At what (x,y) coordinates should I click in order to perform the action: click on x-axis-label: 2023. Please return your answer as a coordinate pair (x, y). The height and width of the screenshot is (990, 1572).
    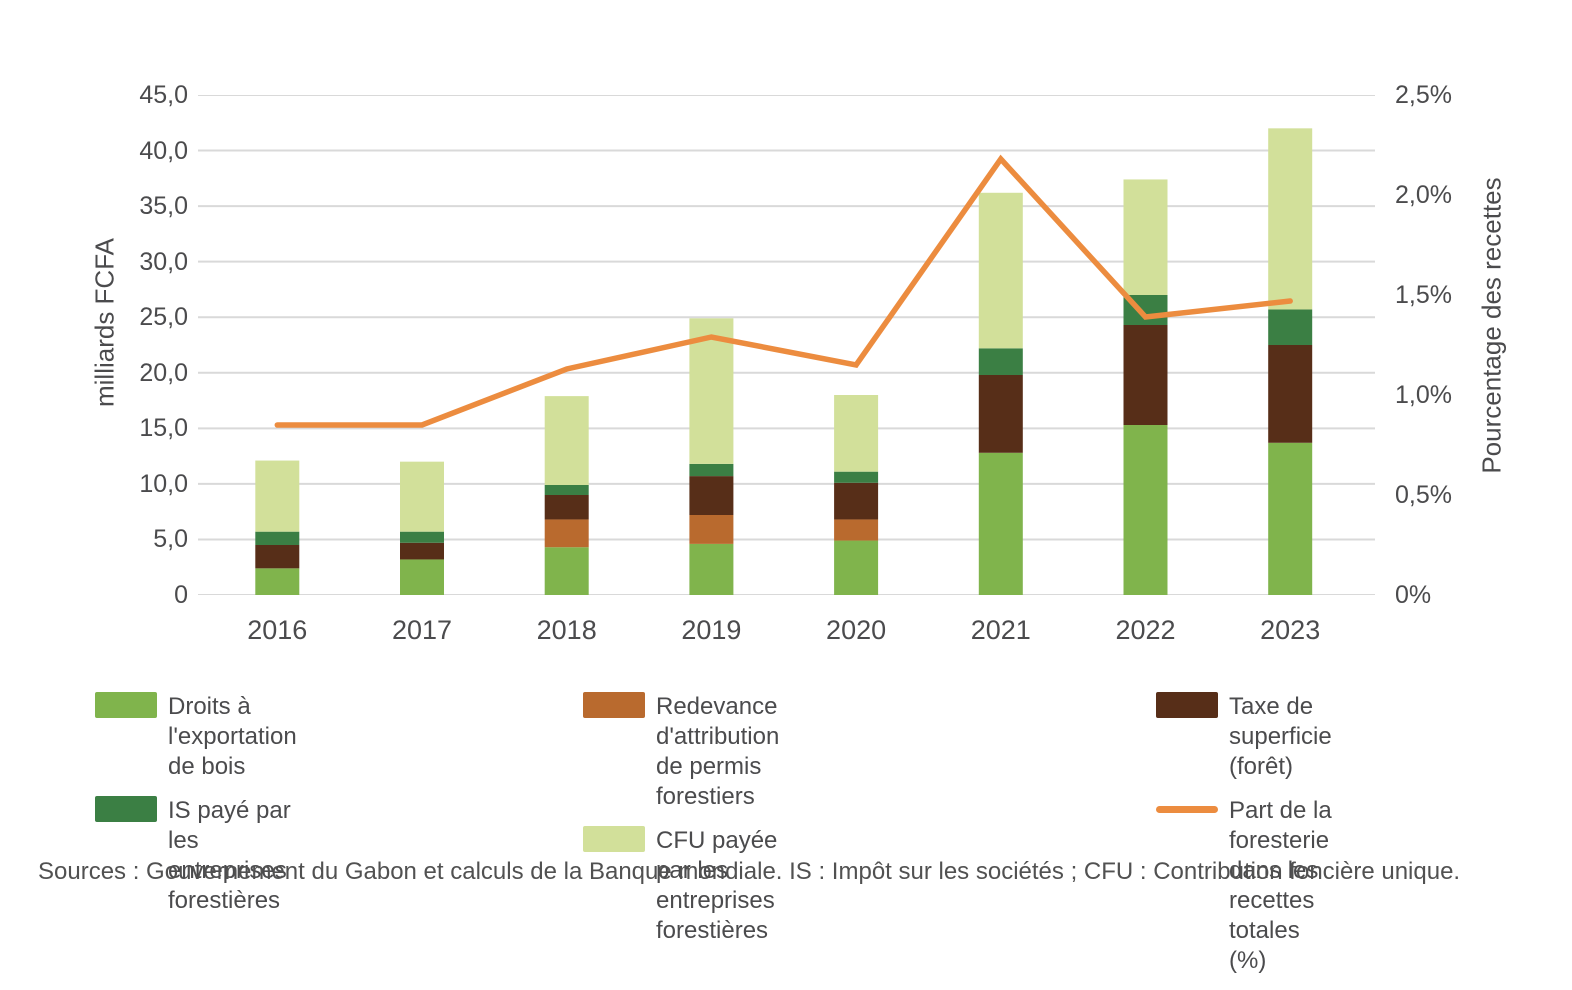
    Looking at the image, I should click on (1290, 630).